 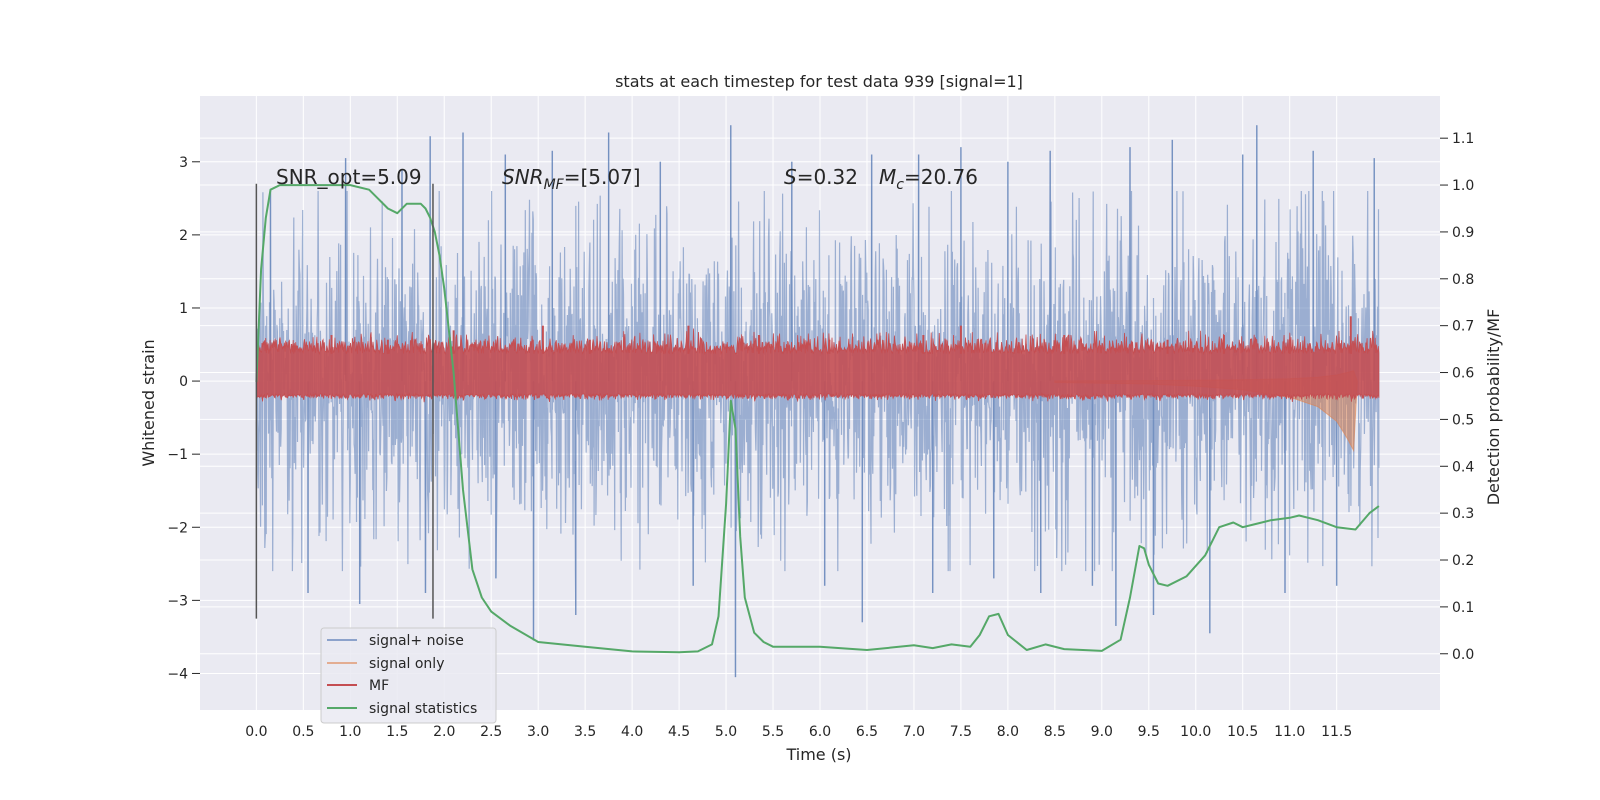 What do you see at coordinates (914, 732) in the screenshot?
I see `x-tick-label: 7.0` at bounding box center [914, 732].